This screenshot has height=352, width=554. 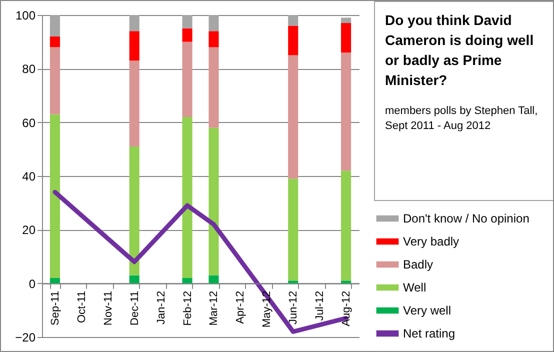 What do you see at coordinates (320, 305) in the screenshot?
I see `x-tick-label: Jul-12` at bounding box center [320, 305].